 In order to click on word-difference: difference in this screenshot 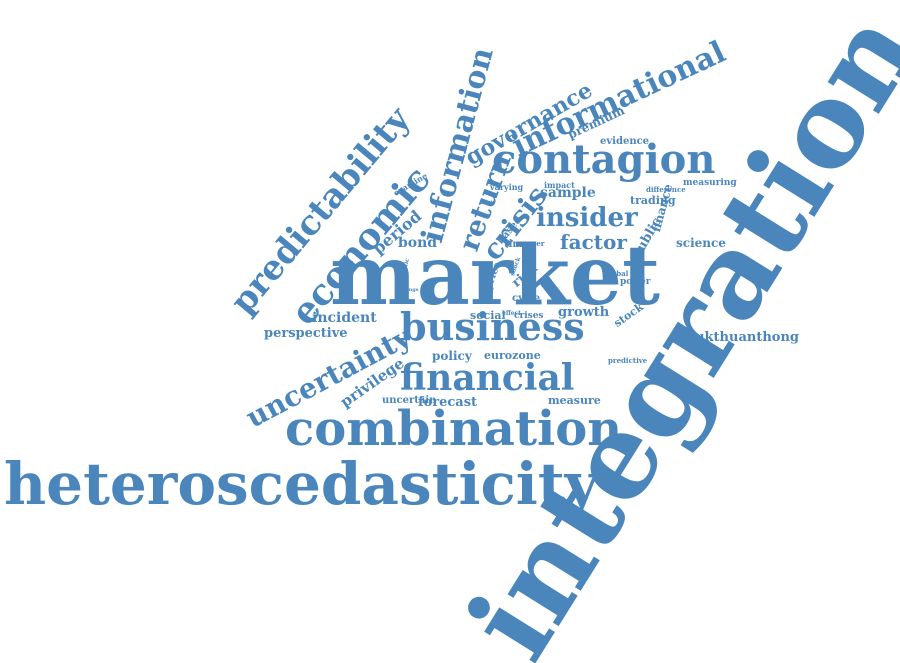, I will do `click(666, 189)`.